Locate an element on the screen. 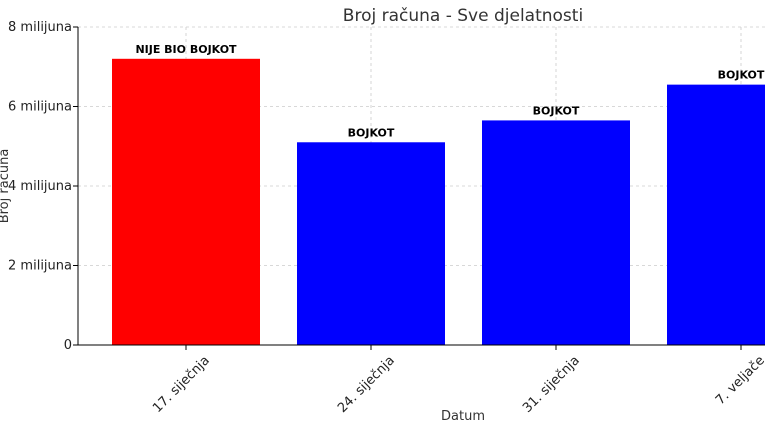 Image resolution: width=765 pixels, height=434 pixels. x-tick-label: 31. siječnja is located at coordinates (551, 384).